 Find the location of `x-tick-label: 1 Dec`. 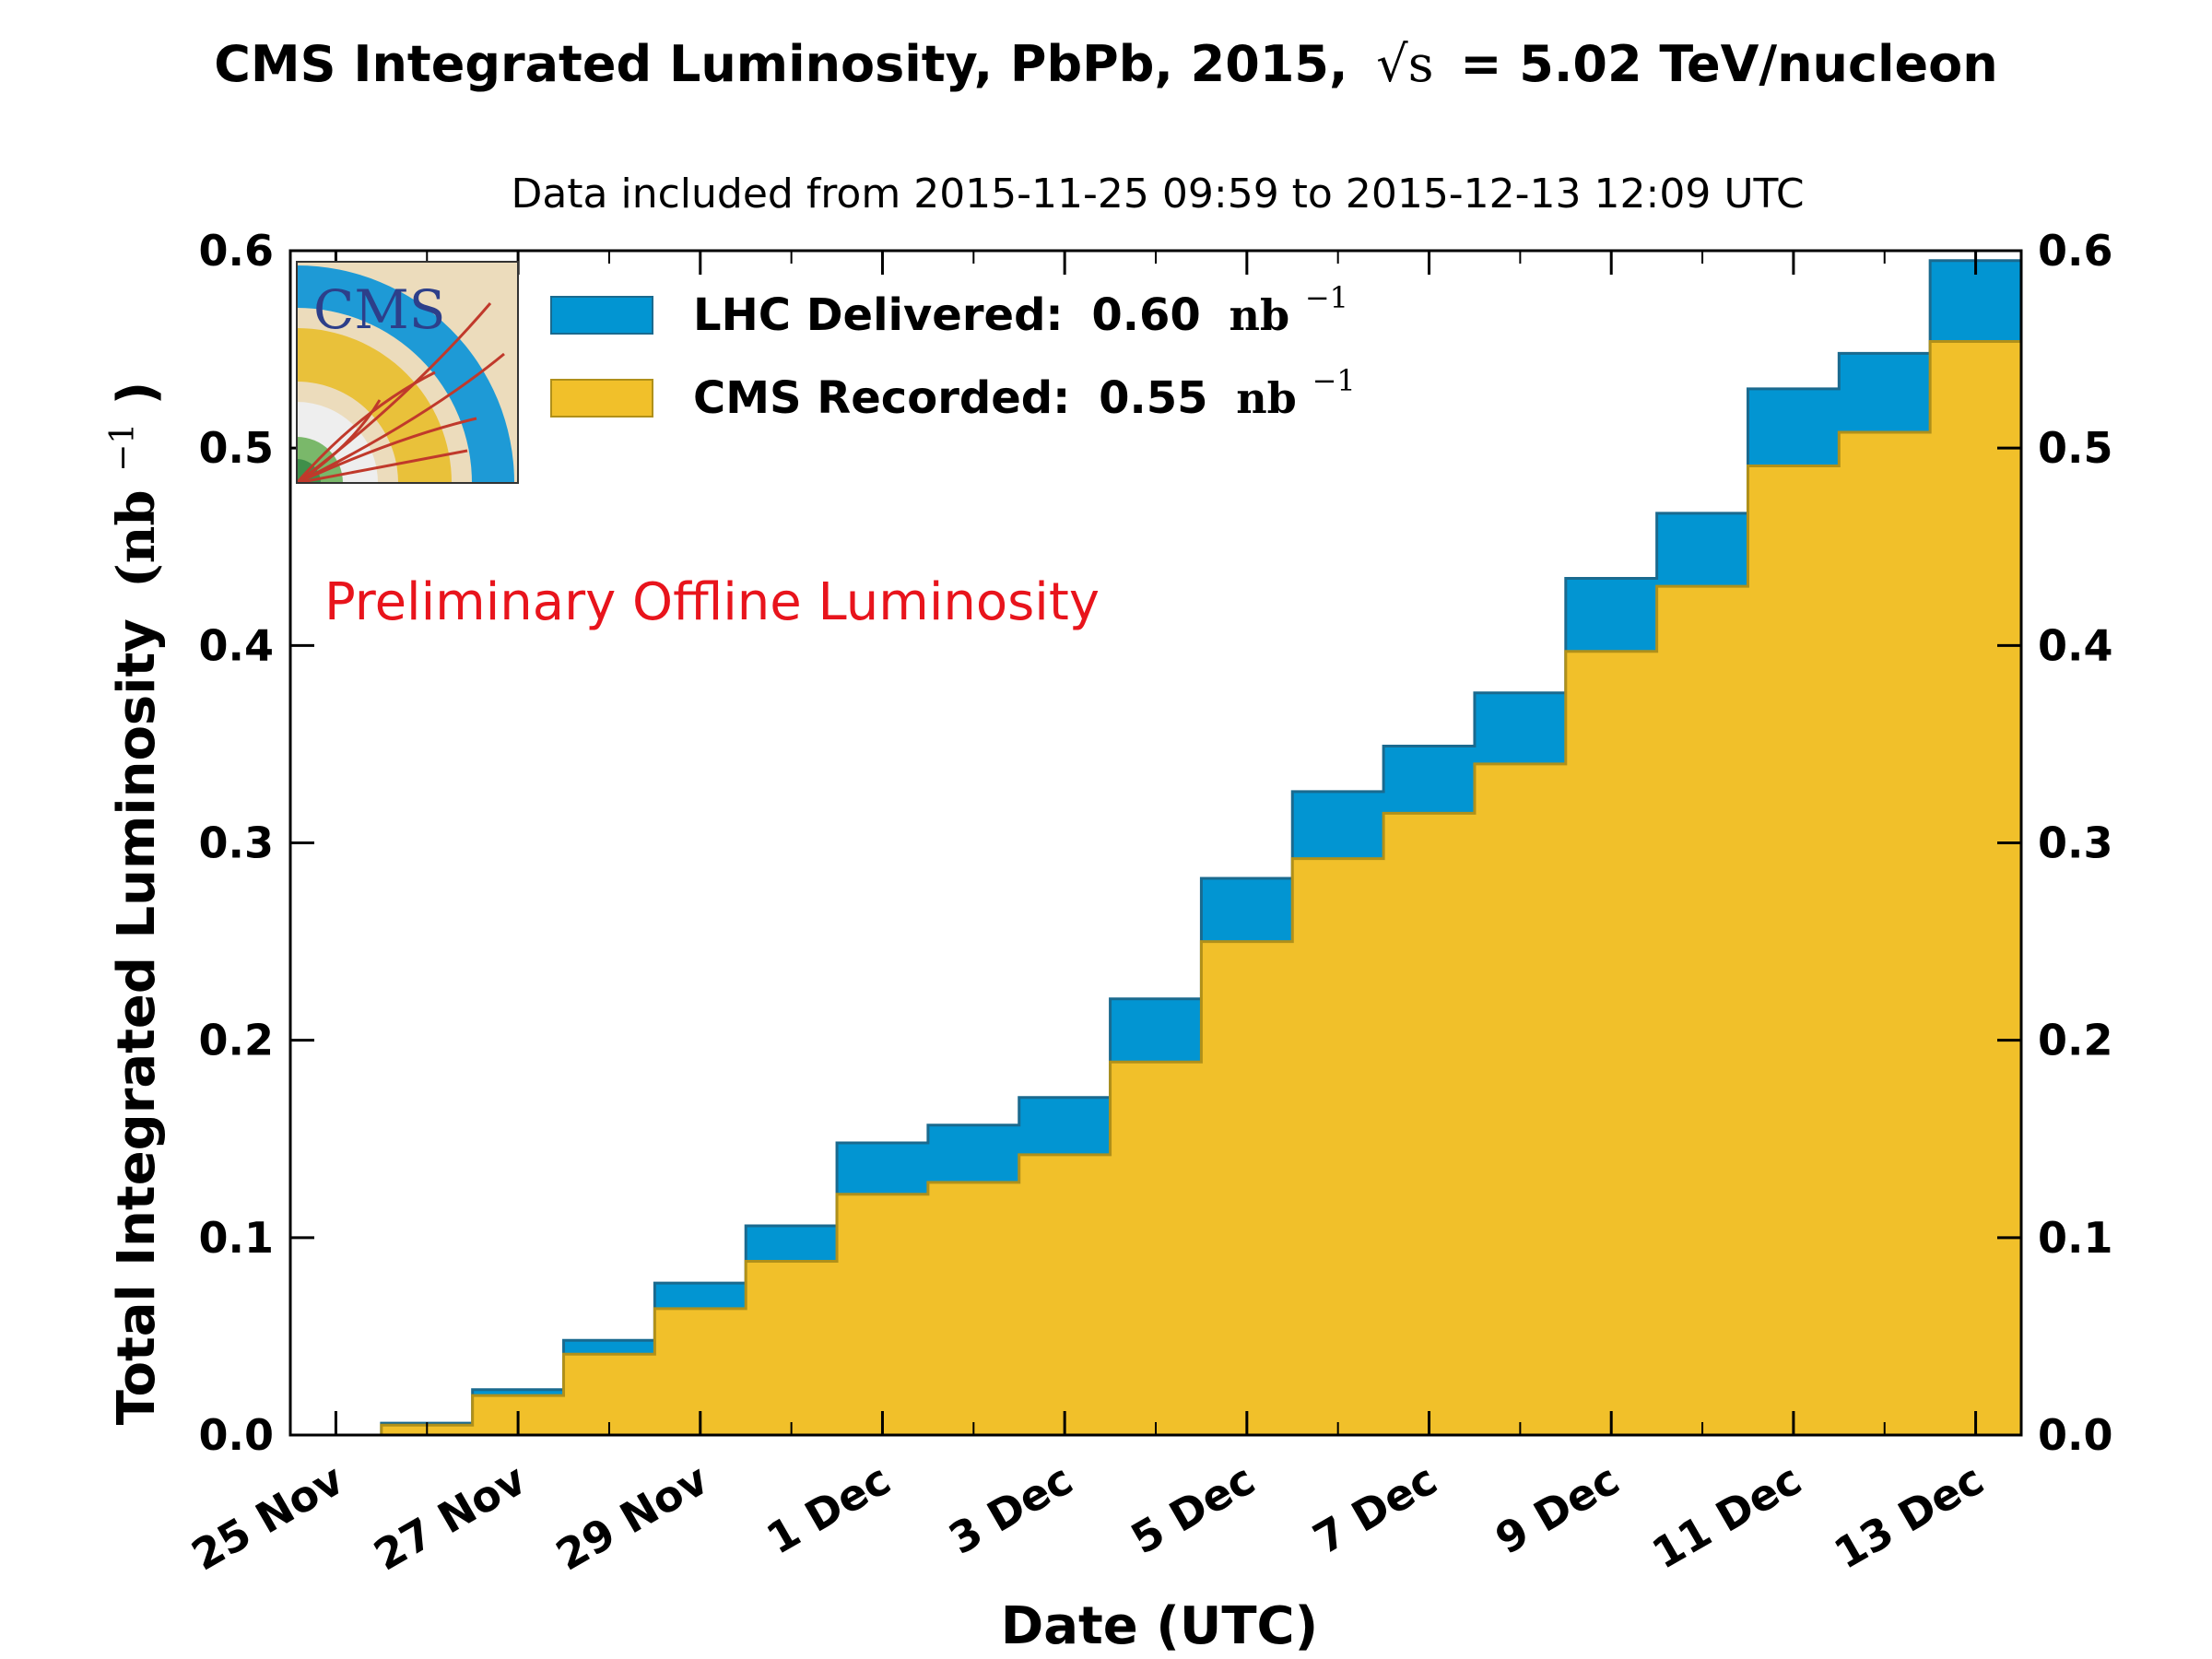

x-tick-label: 1 Dec is located at coordinates (829, 1509).